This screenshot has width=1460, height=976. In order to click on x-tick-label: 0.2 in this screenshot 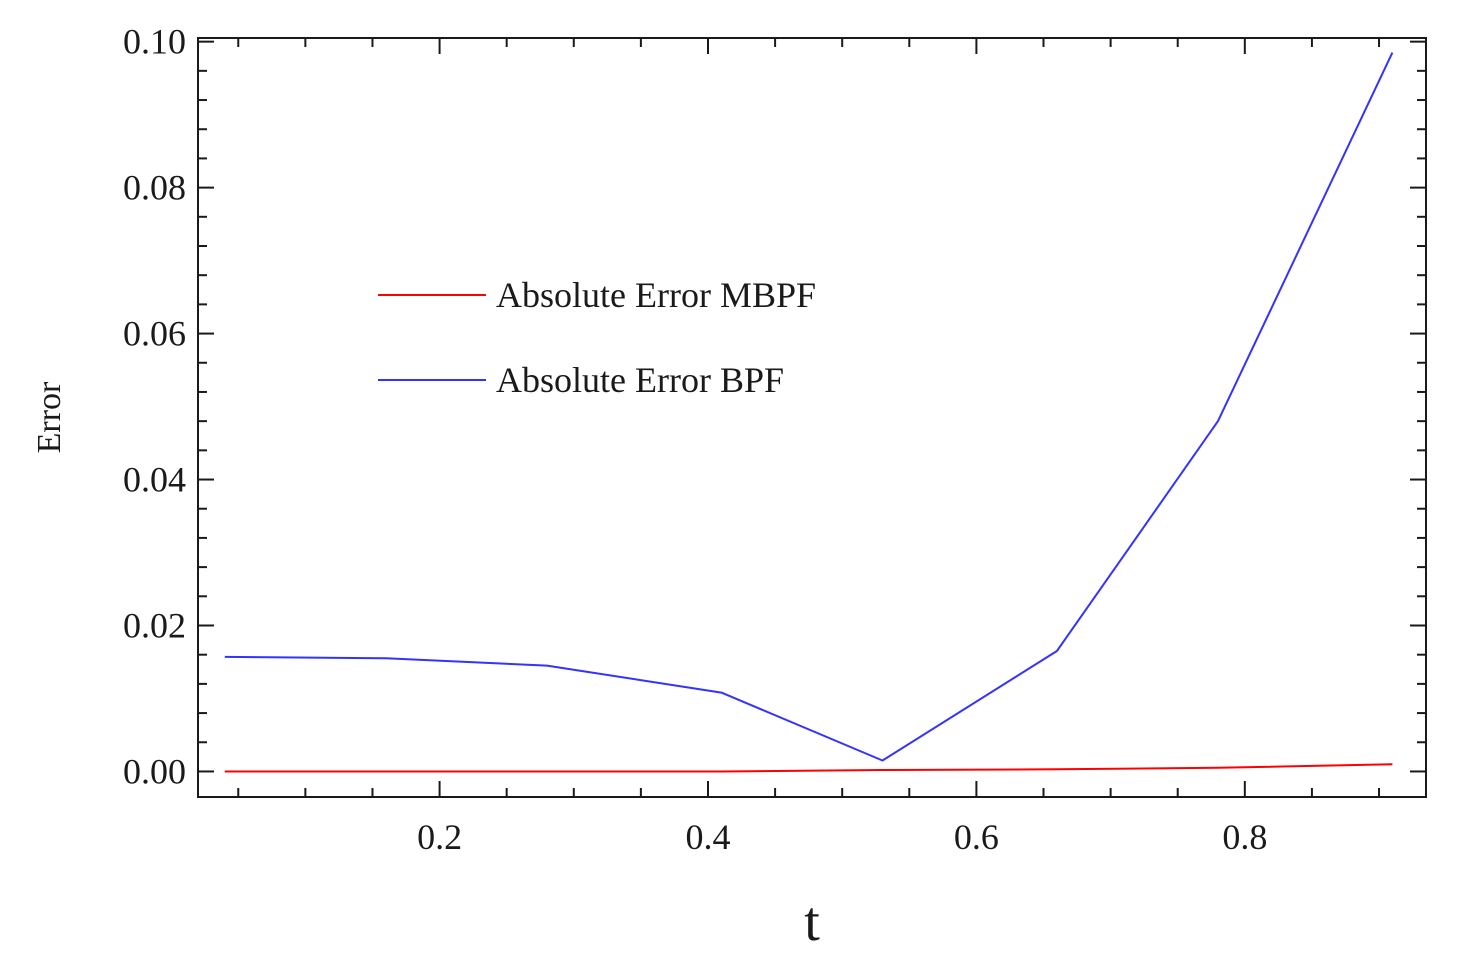, I will do `click(439, 837)`.